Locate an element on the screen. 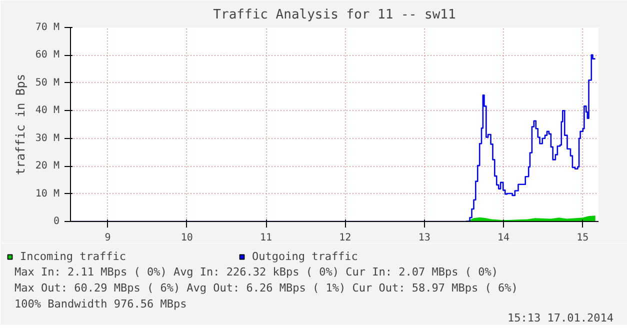 The image size is (627, 329). text: 100% Bandwidth 976.56 MBps is located at coordinates (100, 304).